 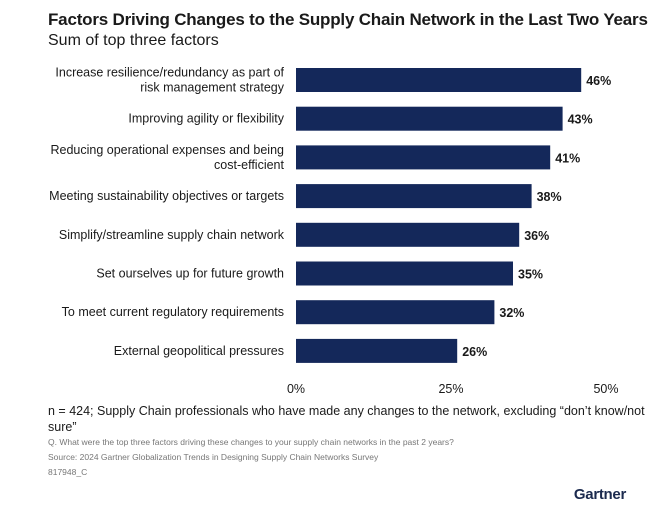 What do you see at coordinates (549, 197) in the screenshot?
I see `data-label: 38%` at bounding box center [549, 197].